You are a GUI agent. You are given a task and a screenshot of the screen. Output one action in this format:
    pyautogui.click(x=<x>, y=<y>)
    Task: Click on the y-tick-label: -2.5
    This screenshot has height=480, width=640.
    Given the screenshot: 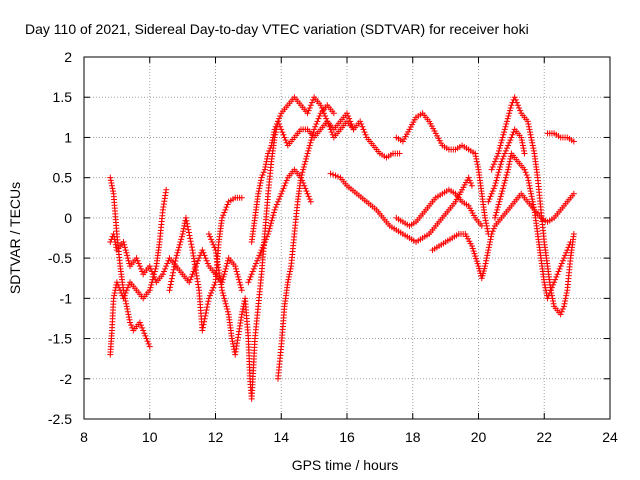 What is the action you would take?
    pyautogui.click(x=60, y=419)
    